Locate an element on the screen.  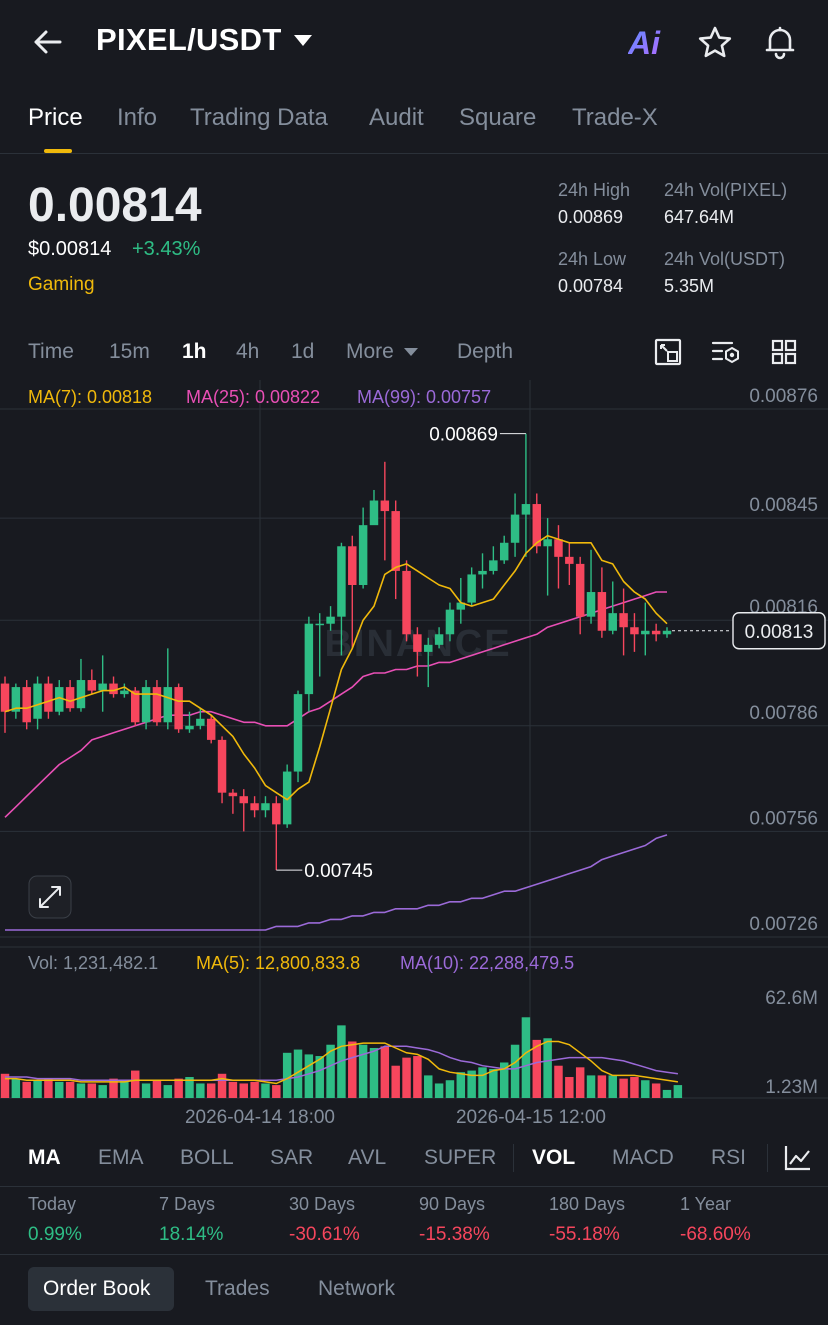
indicator-sar: SAR is located at coordinates (292, 1157).